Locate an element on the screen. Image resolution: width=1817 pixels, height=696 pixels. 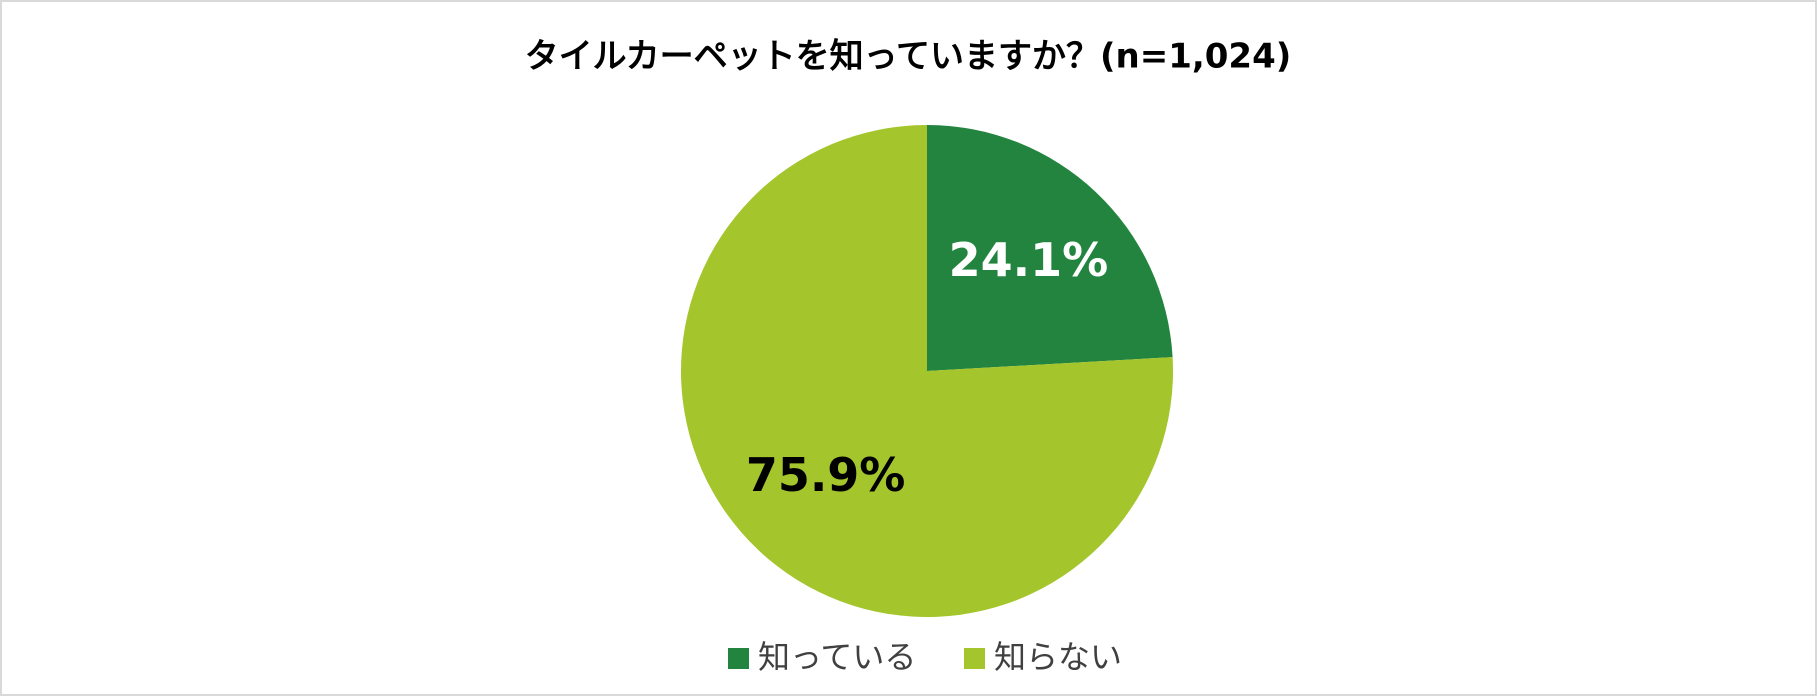
pie-slice is located at coordinates (1050, 248).